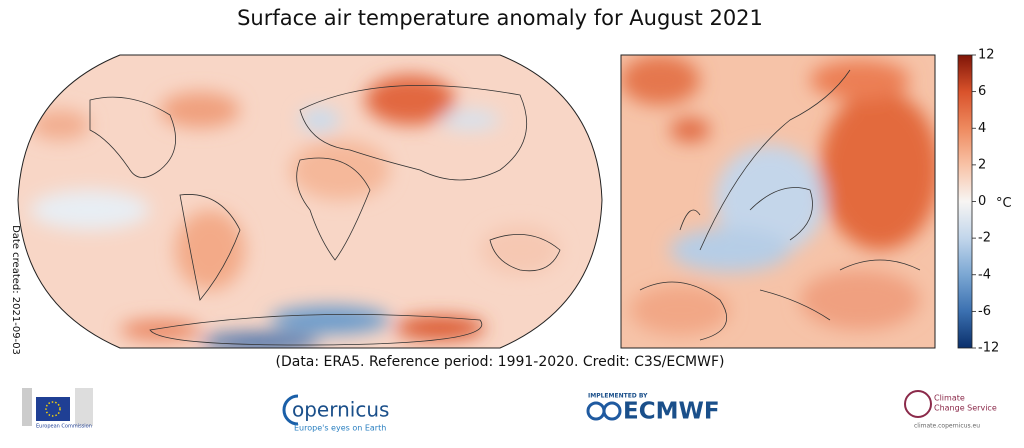 This screenshot has width=1024, height=448. I want to click on colorbar-tick-label: 12, so click(986, 55).